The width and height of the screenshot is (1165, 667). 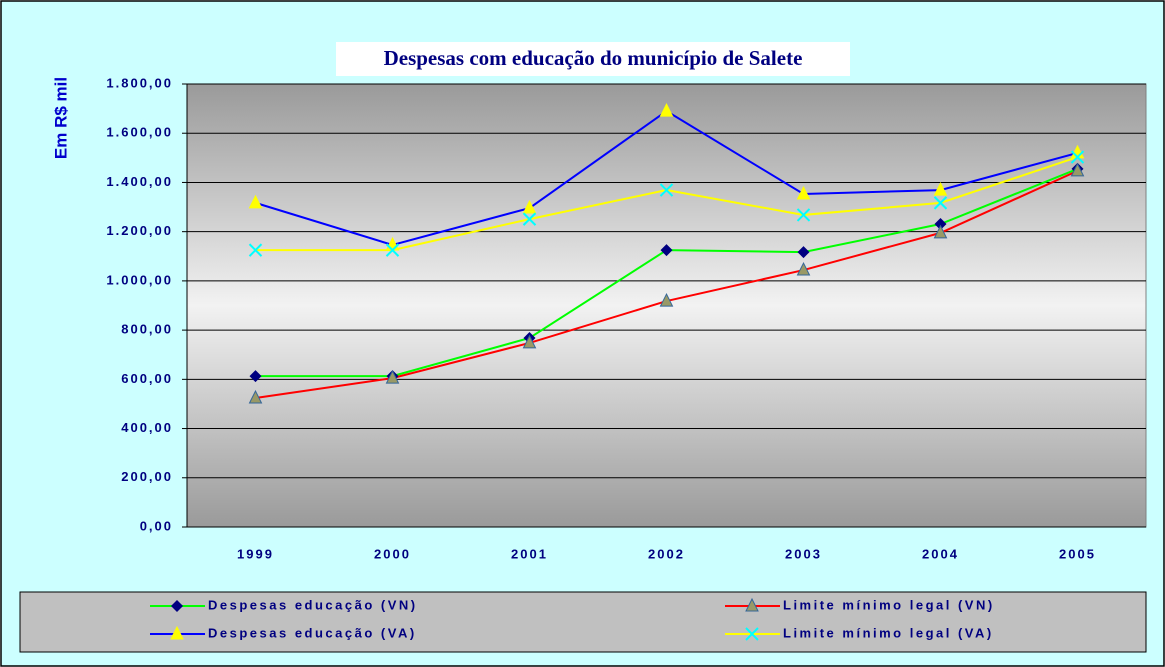 What do you see at coordinates (889, 604) in the screenshot?
I see `legend-label: Limite mínimo legal (VN)` at bounding box center [889, 604].